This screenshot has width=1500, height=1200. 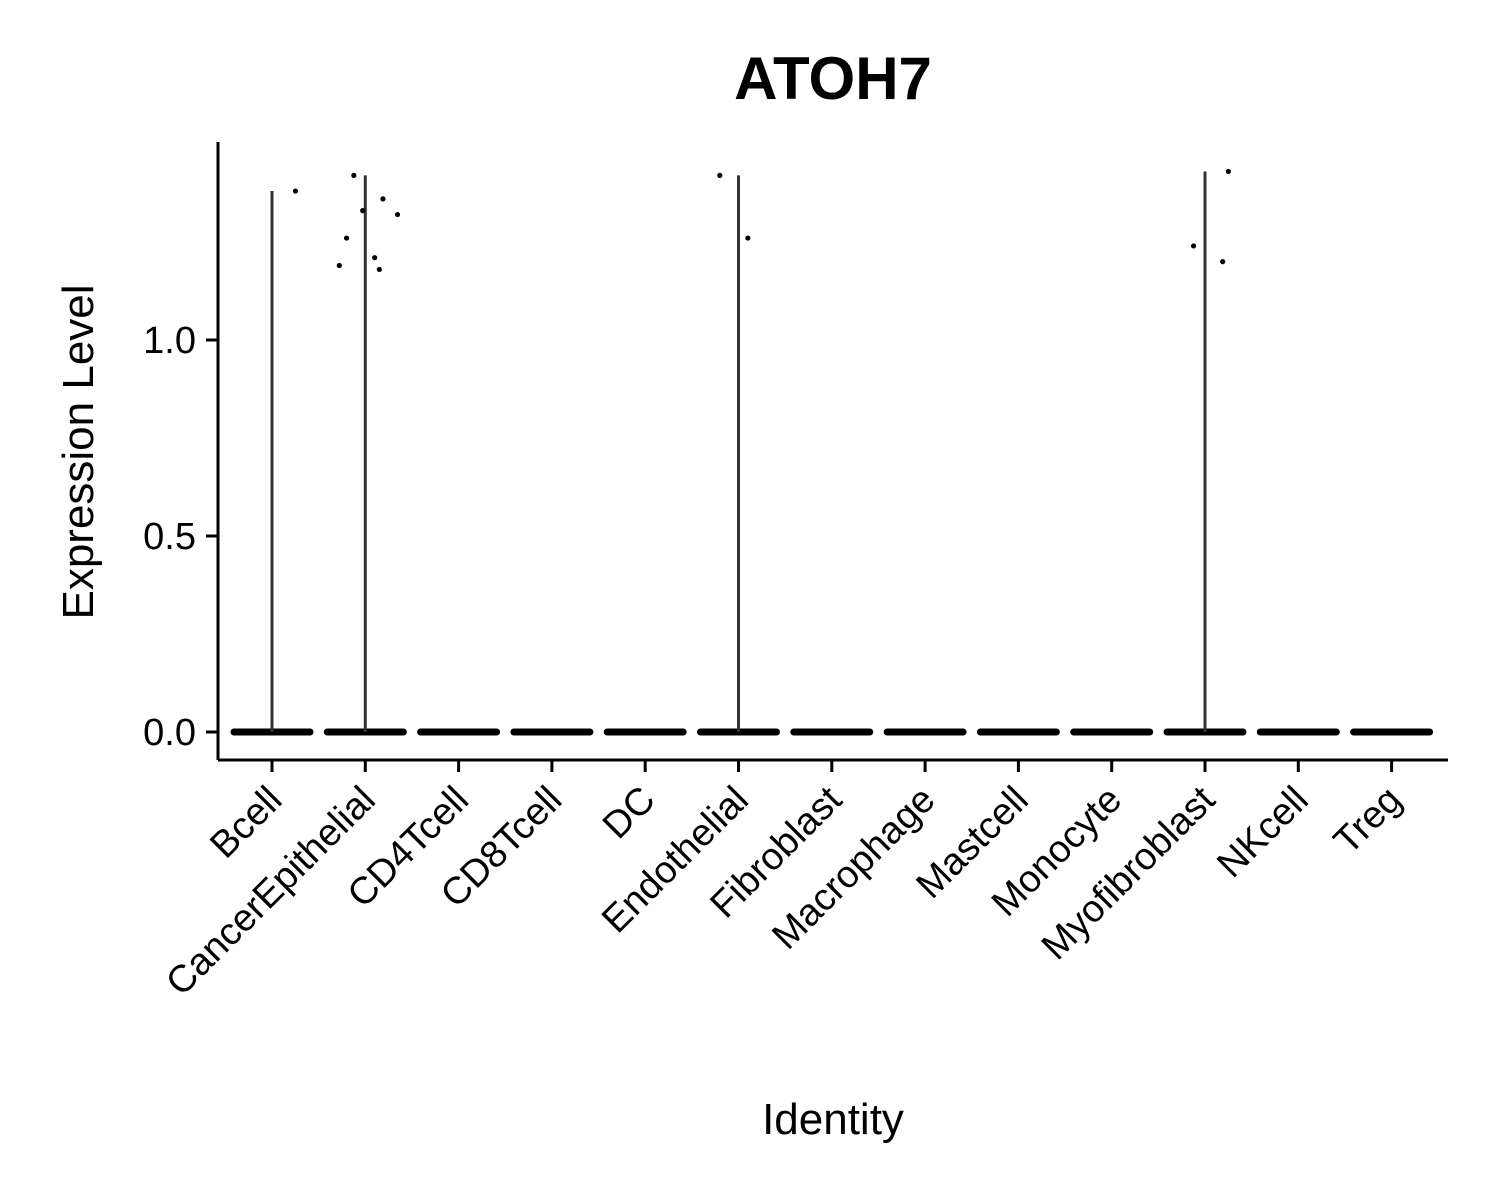 What do you see at coordinates (246, 823) in the screenshot?
I see `x-tick-label: Bcell` at bounding box center [246, 823].